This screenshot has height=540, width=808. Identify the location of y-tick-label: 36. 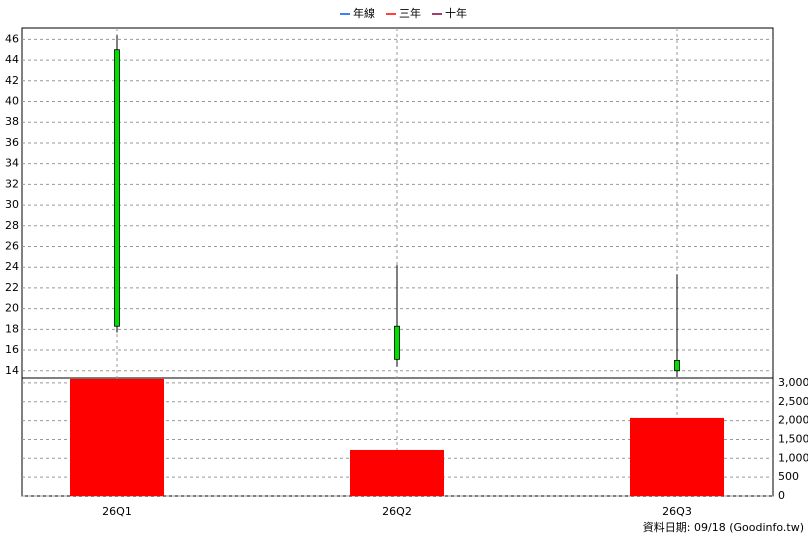
(12, 142).